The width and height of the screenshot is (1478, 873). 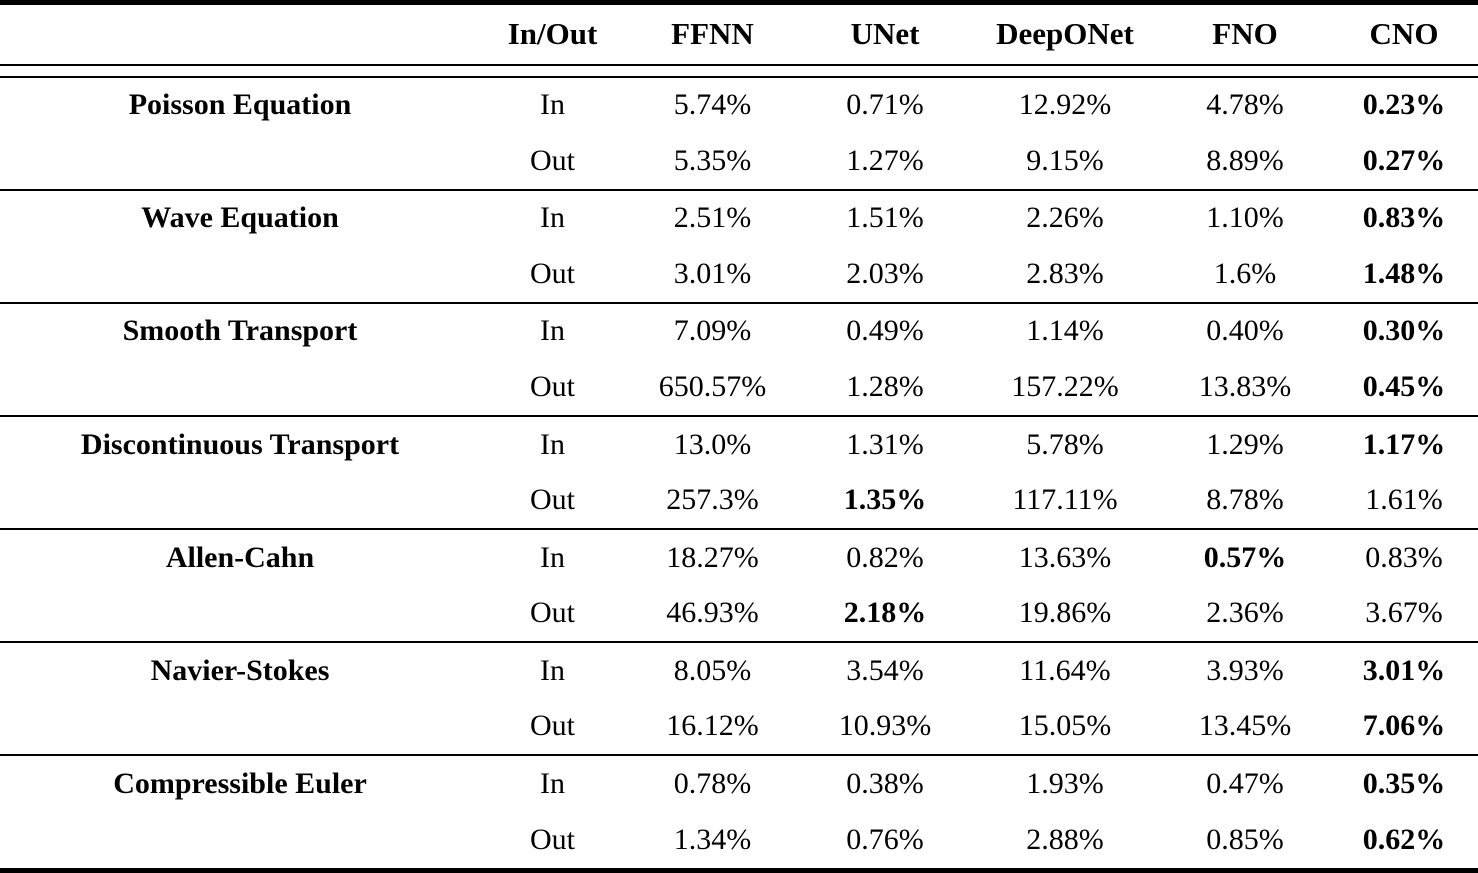 What do you see at coordinates (240, 783) in the screenshot?
I see `row-group-label: Compressible Euler` at bounding box center [240, 783].